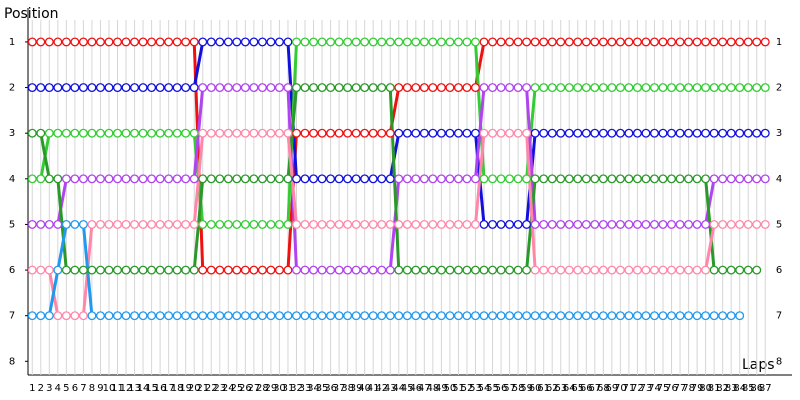  I want to click on x-axis-title: Laps, so click(758, 365).